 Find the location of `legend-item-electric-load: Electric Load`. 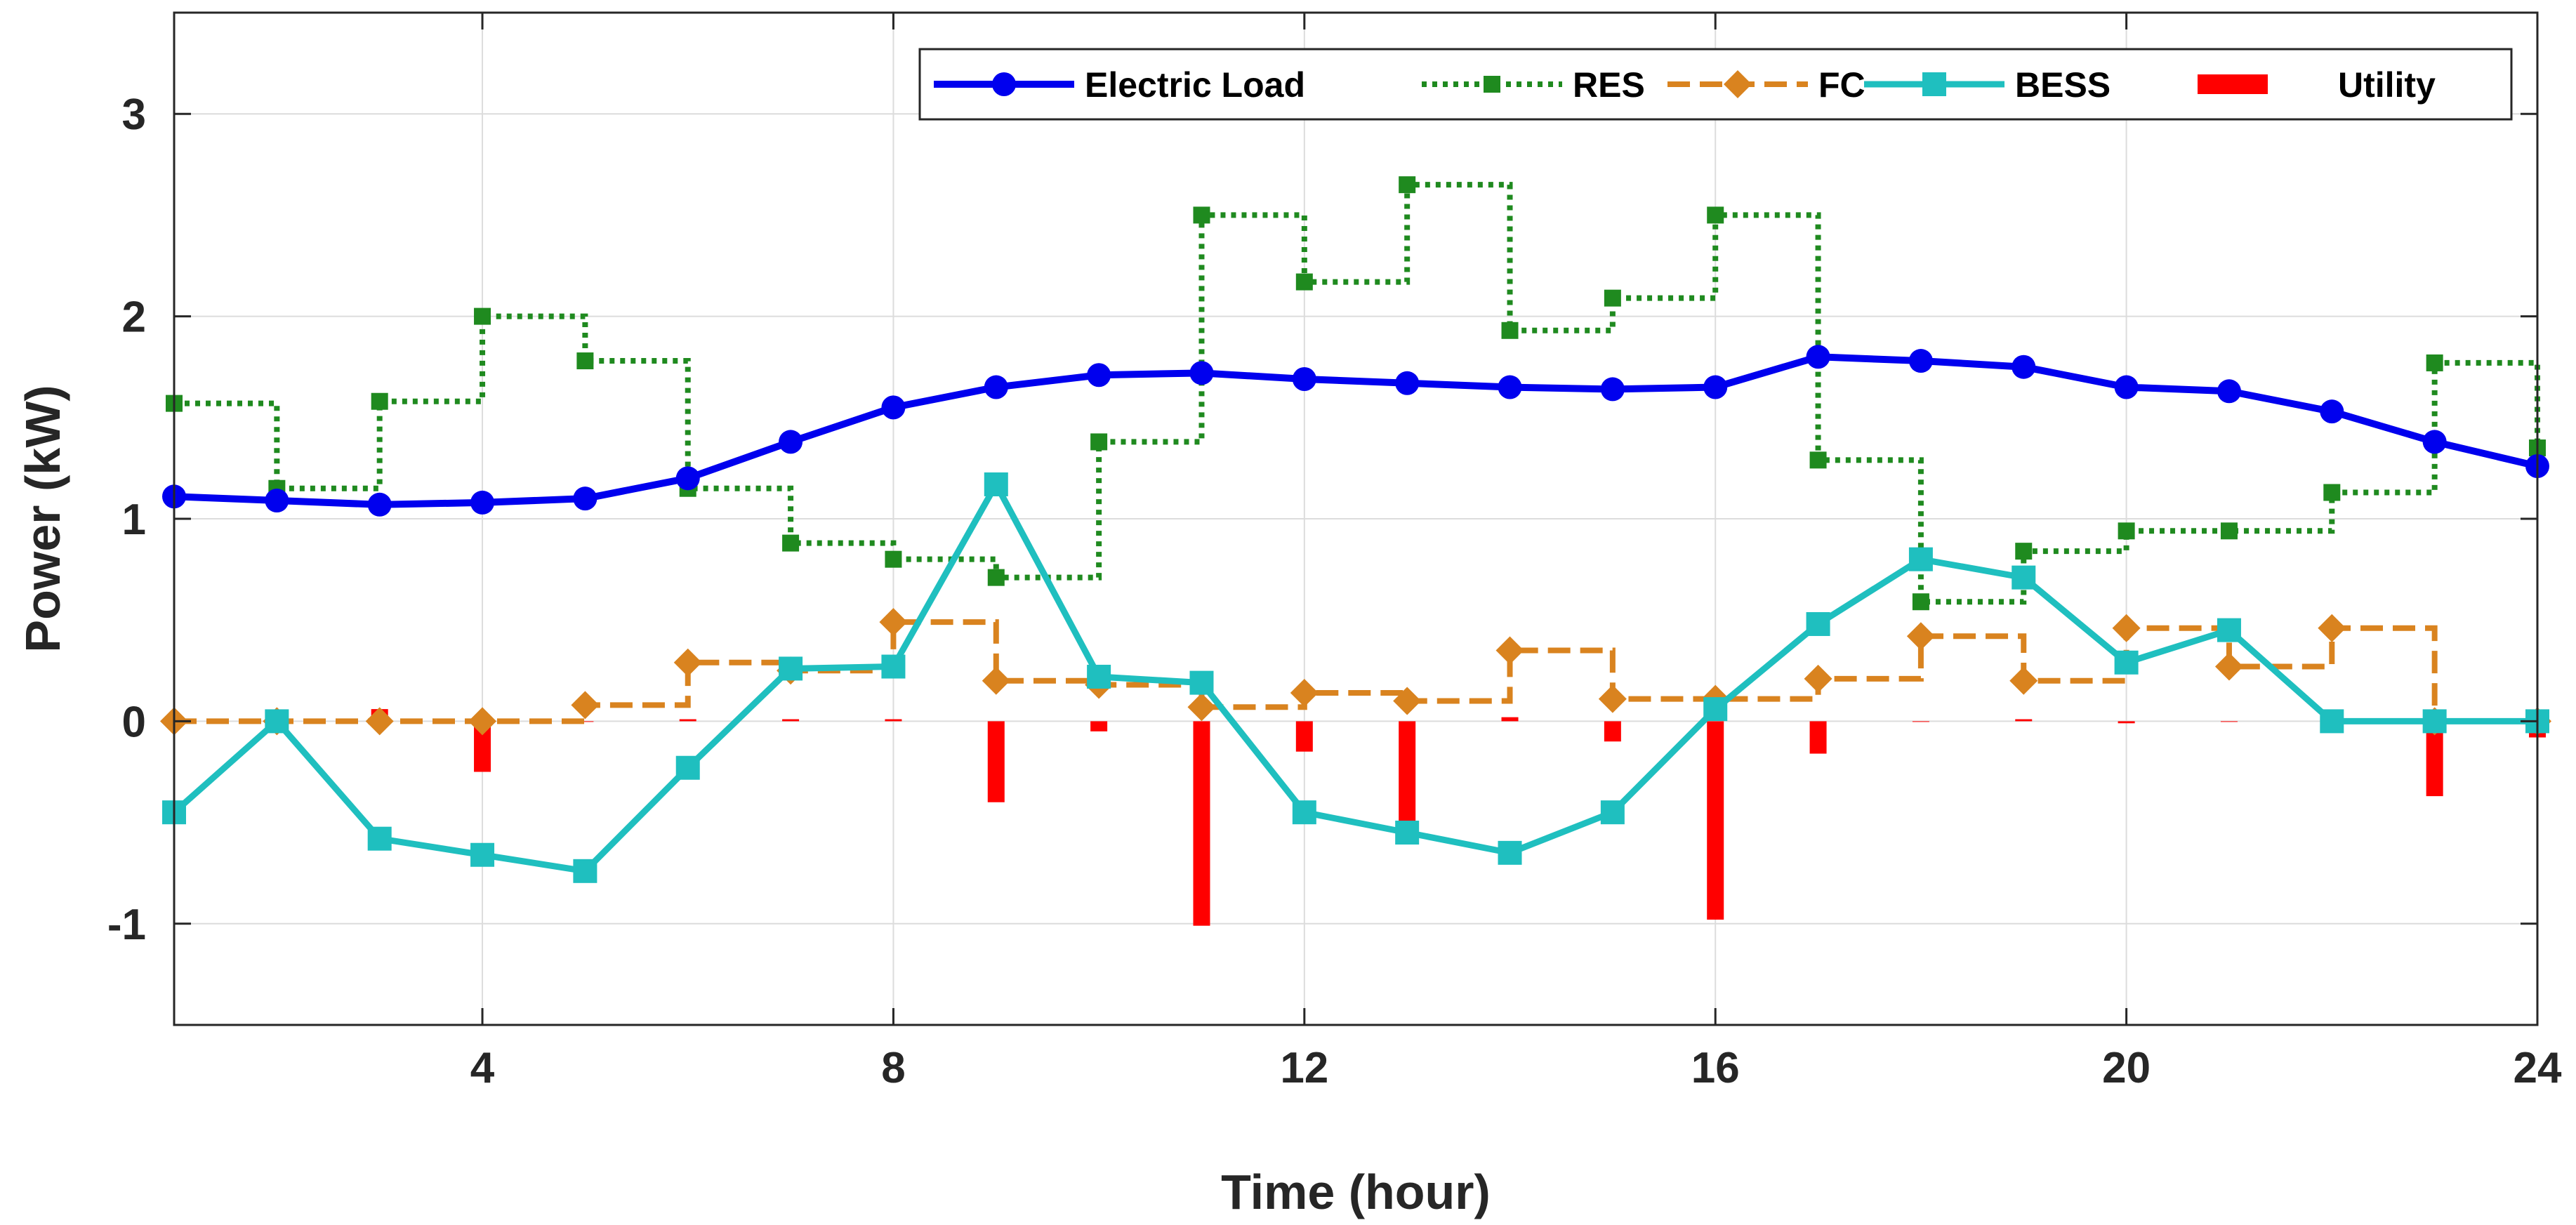

legend-item-electric-load: Electric Load is located at coordinates (1119, 85).